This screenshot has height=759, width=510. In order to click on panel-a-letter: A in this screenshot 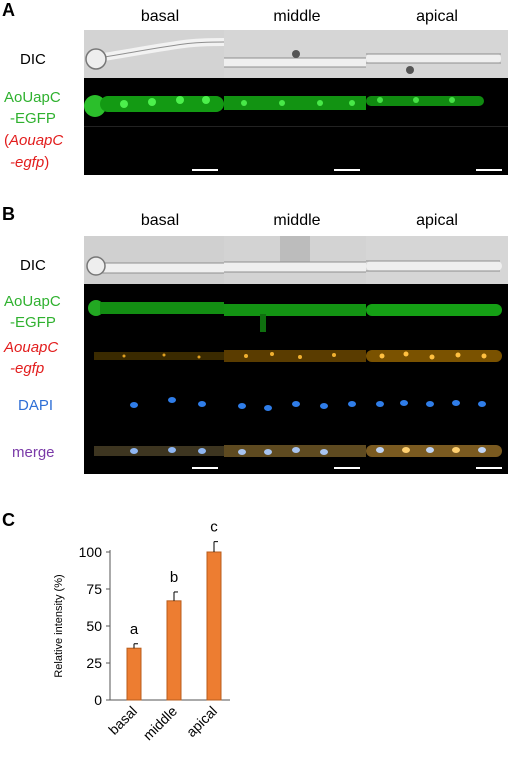, I will do `click(8, 10)`.